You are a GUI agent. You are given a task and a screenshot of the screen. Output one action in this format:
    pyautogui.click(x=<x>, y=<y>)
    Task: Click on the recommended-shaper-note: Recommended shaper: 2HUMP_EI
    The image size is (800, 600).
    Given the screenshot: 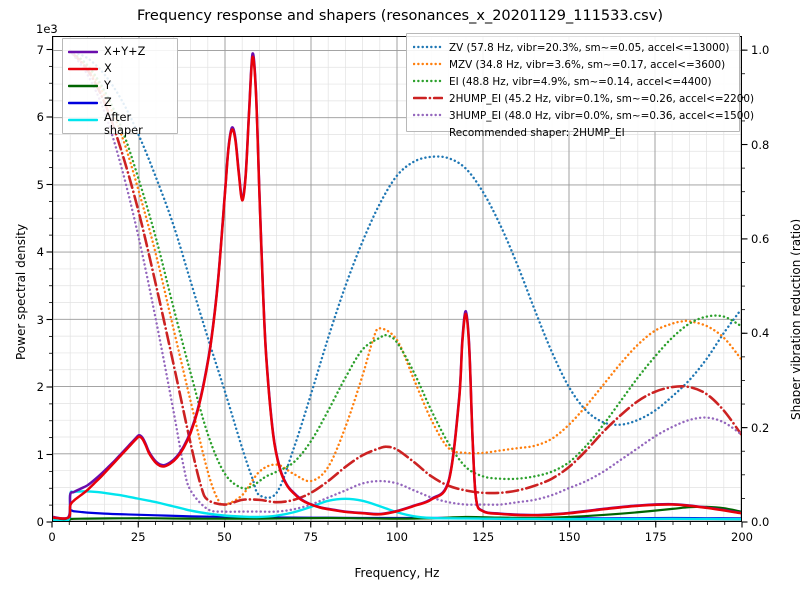 What is the action you would take?
    pyautogui.click(x=573, y=131)
    